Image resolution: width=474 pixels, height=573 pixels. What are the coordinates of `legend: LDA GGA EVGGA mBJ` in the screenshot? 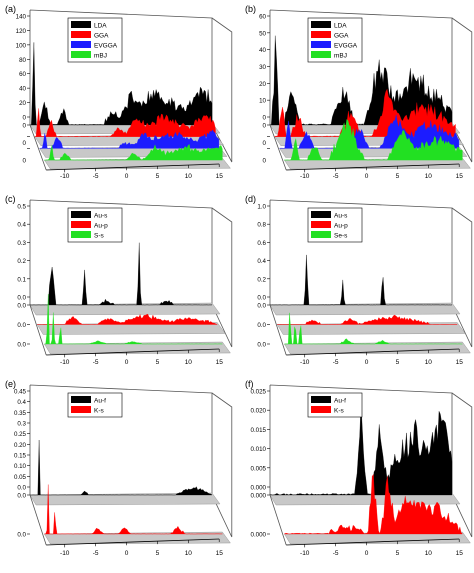 It's located at (95, 40).